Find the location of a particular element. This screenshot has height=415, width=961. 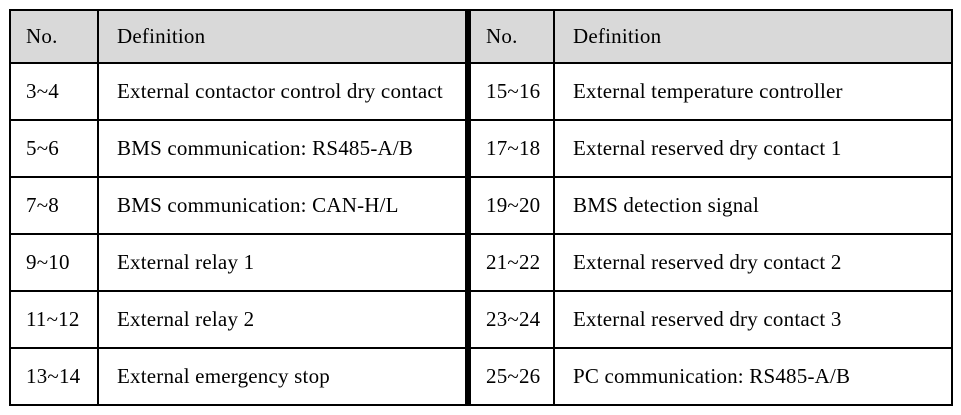

cell-no: 3~4 is located at coordinates (55, 91).